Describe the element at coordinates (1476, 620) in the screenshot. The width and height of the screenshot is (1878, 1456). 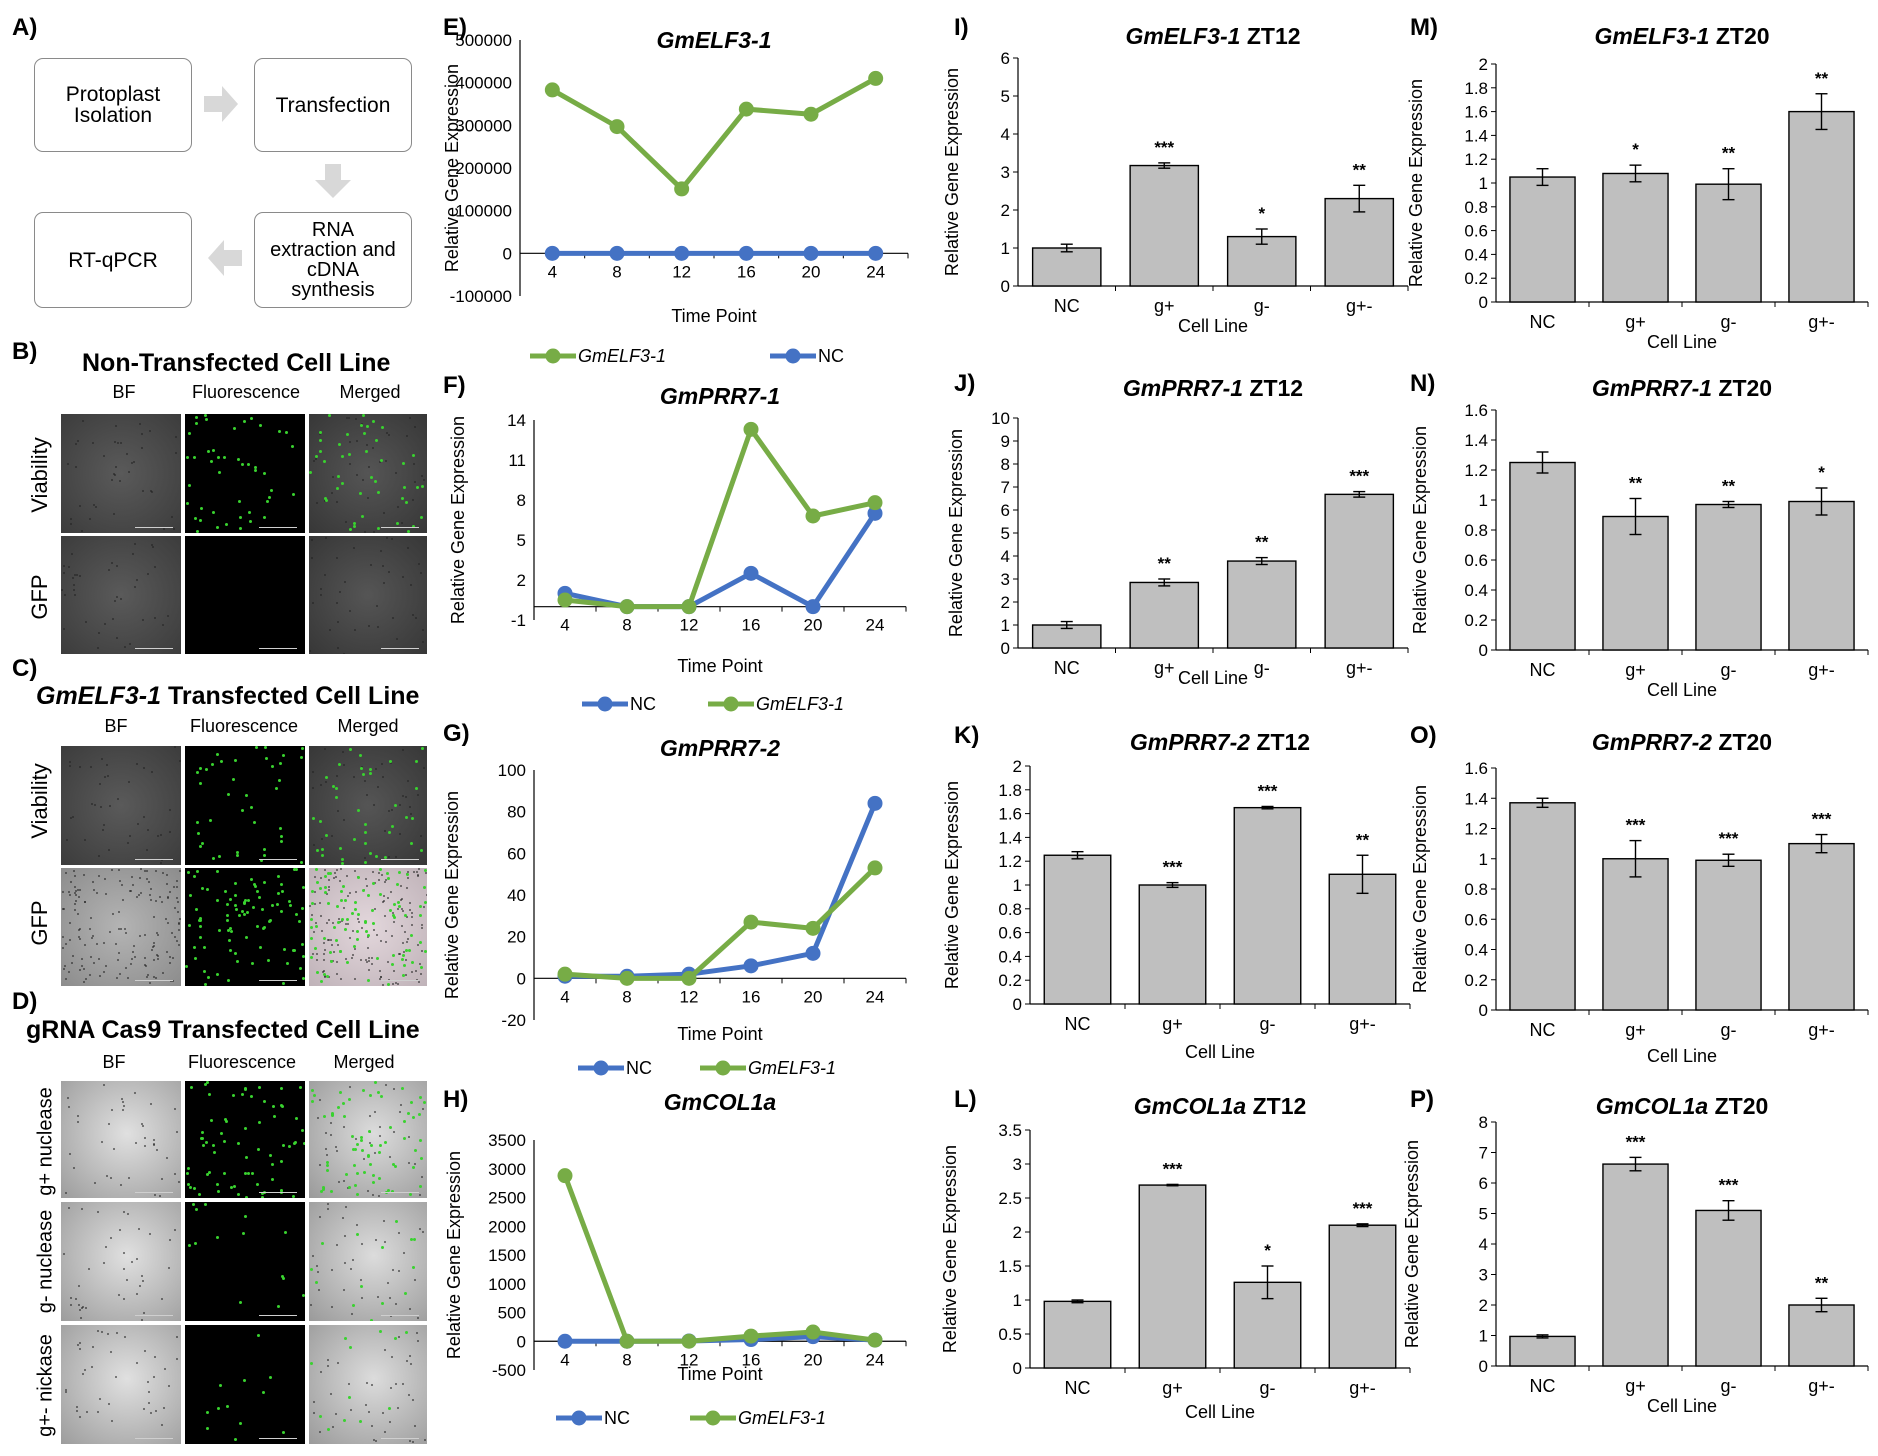
I see `y-tick-label: 0.2` at that location.